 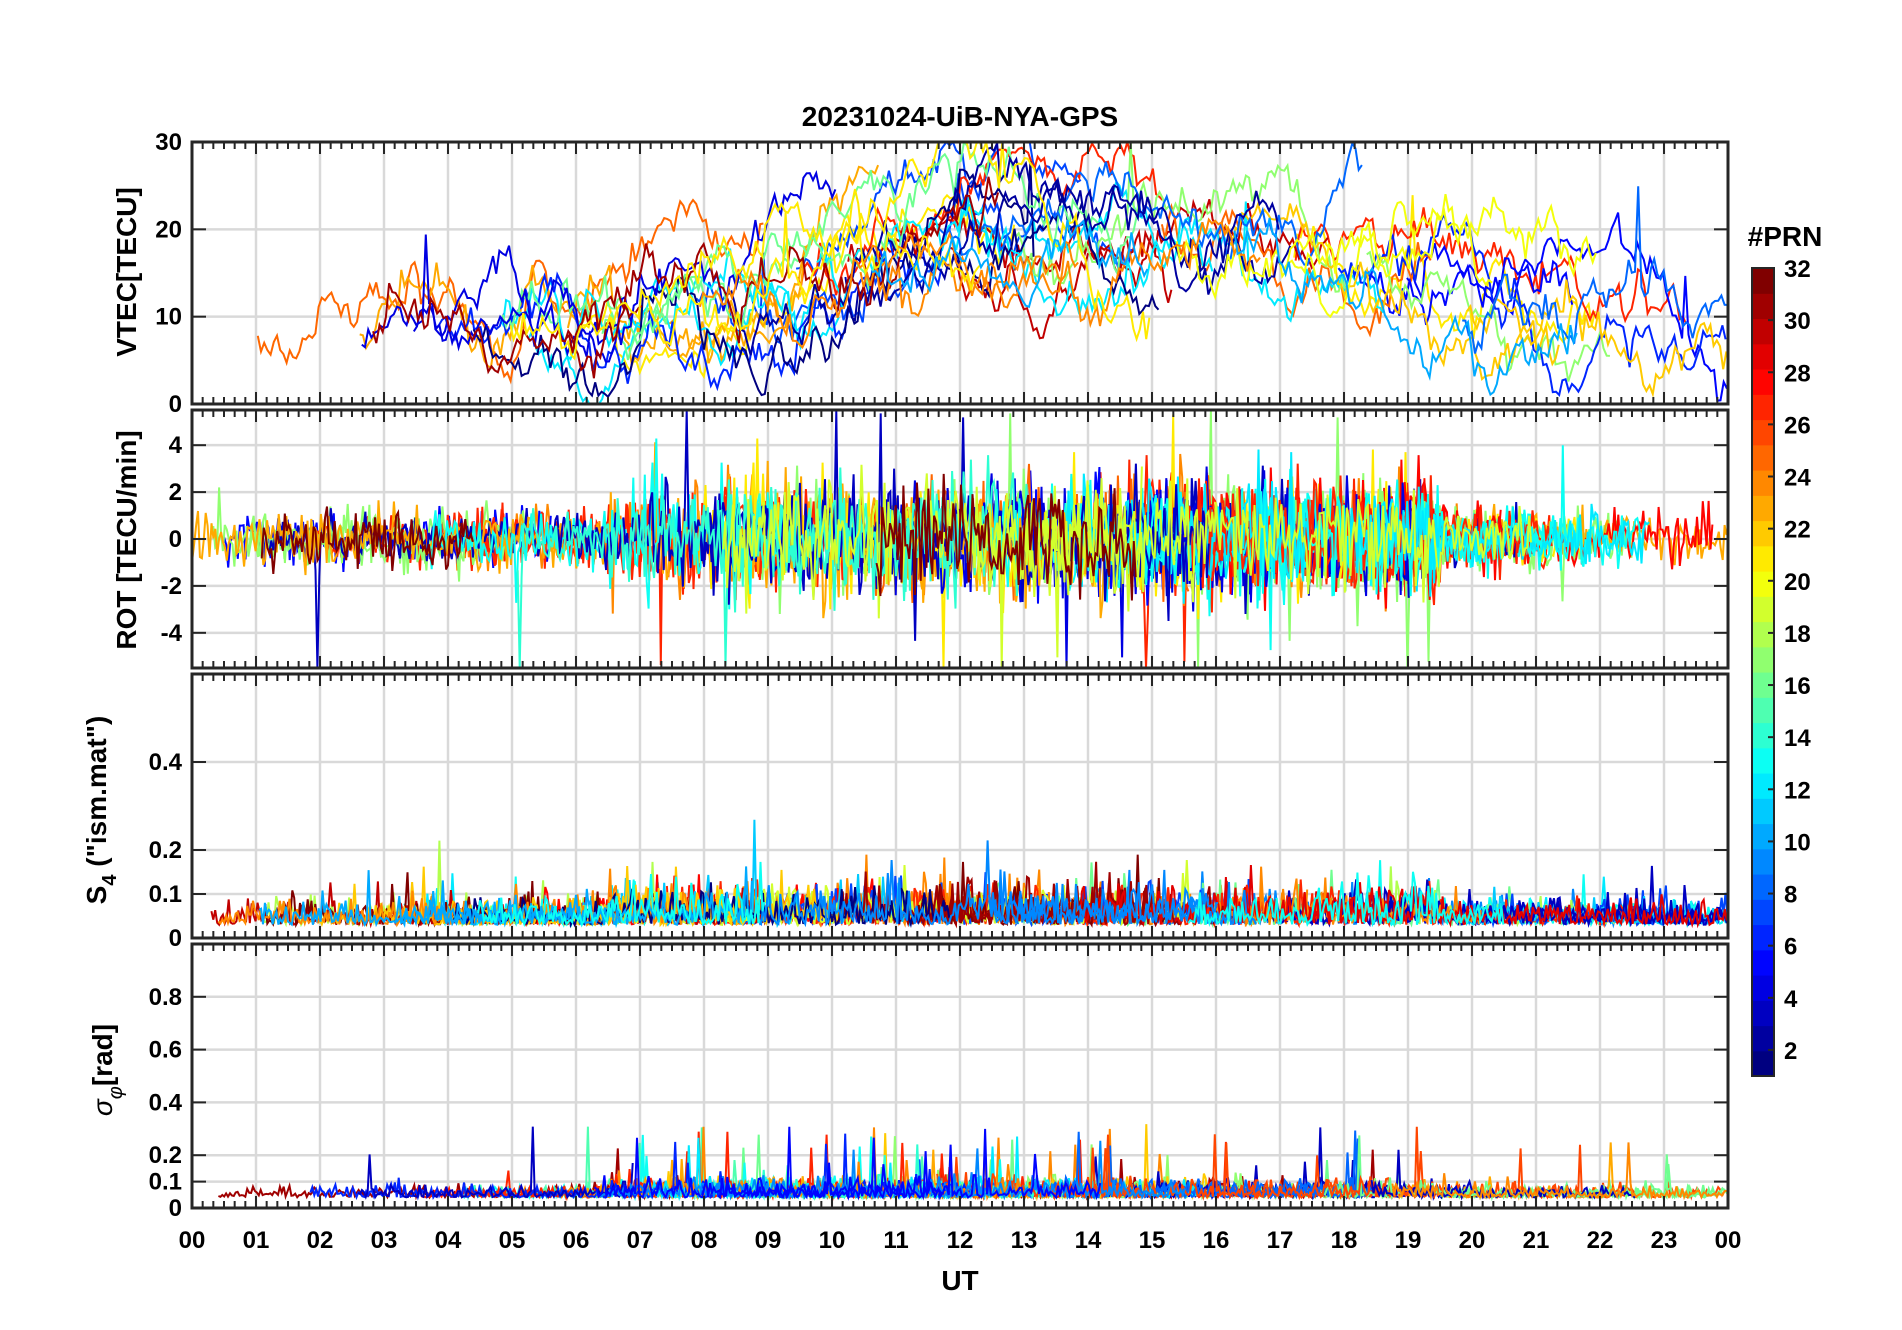 I want to click on sigma_phi-series-group, so click(x=973, y=1163).